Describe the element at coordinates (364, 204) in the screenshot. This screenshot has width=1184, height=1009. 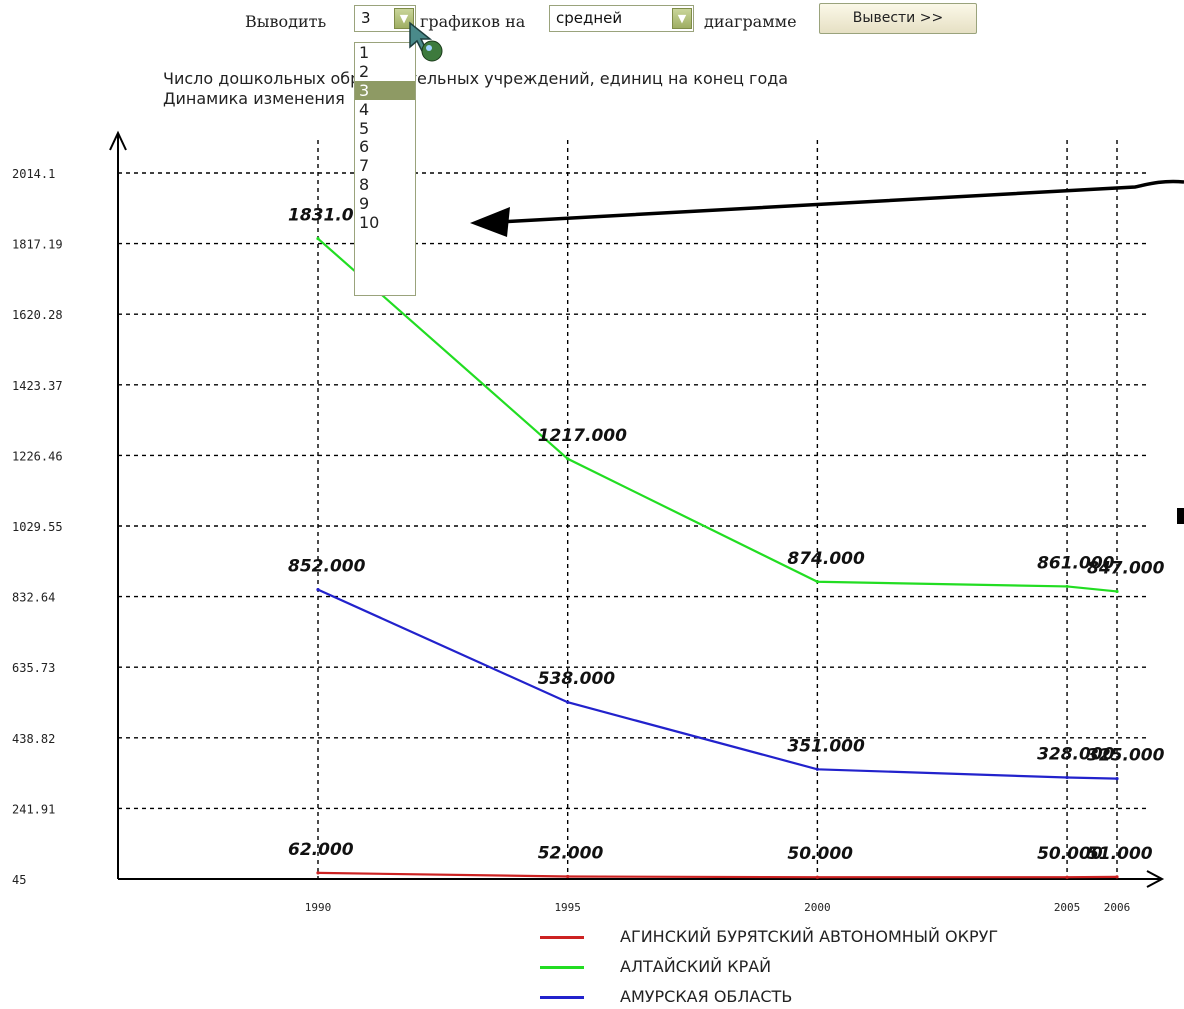
I see `dropdown-option: 9` at that location.